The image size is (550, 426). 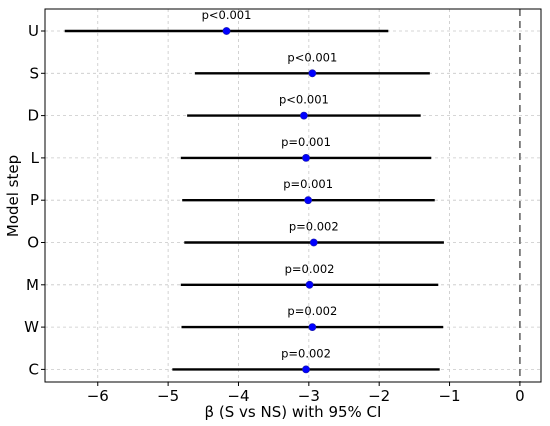 I want to click on p-value-label-P: p=0.001, so click(x=308, y=184).